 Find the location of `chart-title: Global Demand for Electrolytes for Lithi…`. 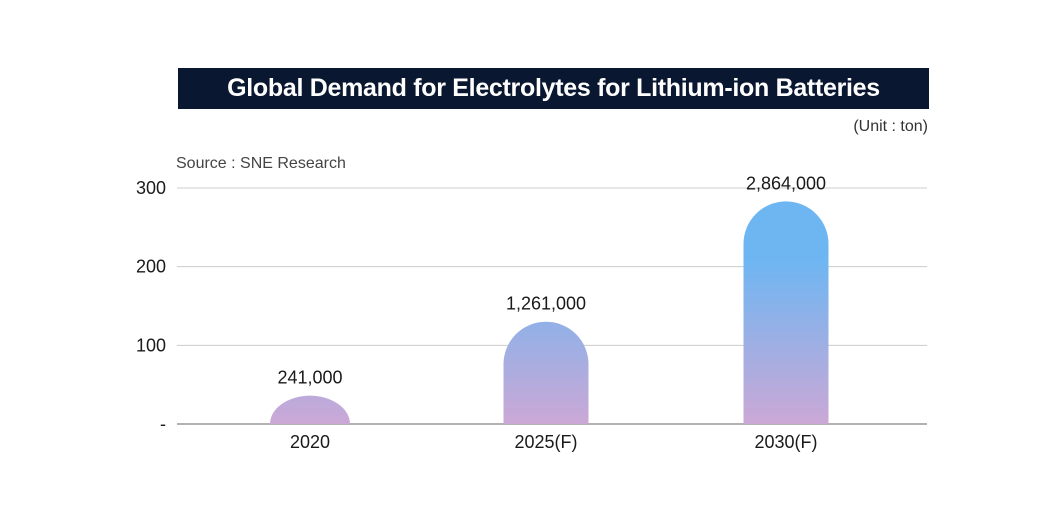

chart-title: Global Demand for Electrolytes for Lithi… is located at coordinates (553, 88).